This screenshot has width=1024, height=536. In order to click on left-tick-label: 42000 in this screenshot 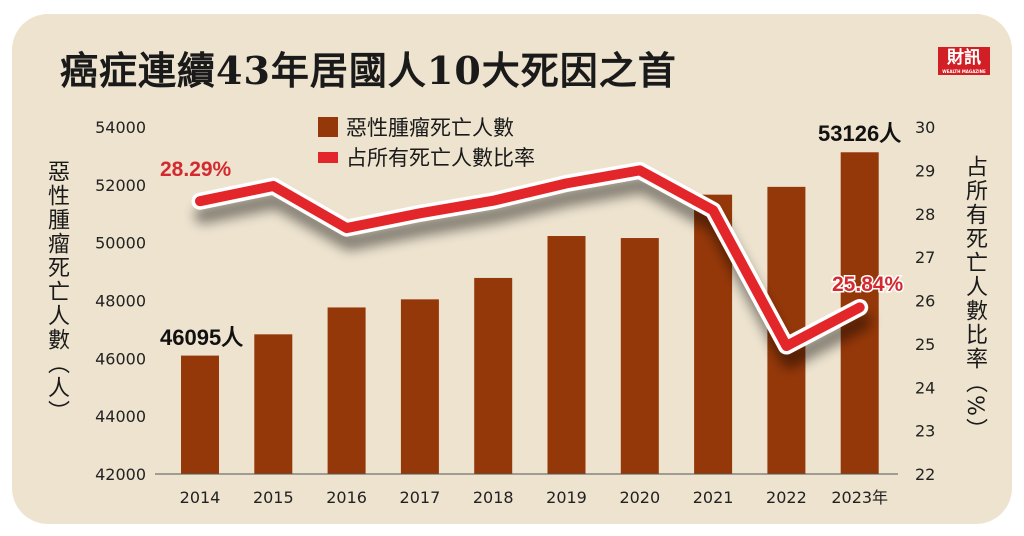, I will do `click(120, 474)`.